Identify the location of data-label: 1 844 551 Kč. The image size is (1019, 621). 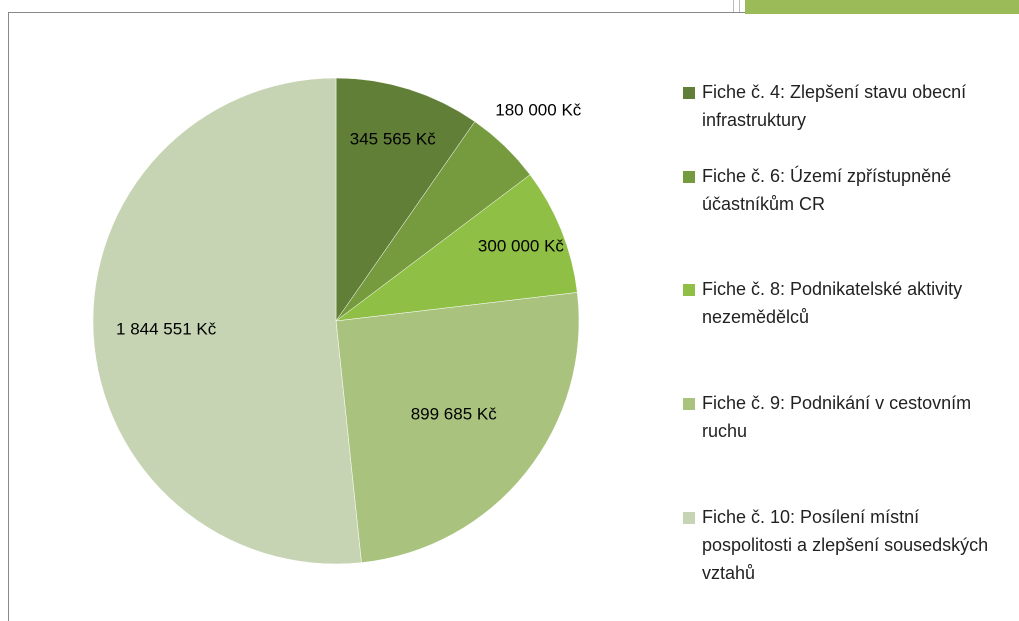
(166, 328).